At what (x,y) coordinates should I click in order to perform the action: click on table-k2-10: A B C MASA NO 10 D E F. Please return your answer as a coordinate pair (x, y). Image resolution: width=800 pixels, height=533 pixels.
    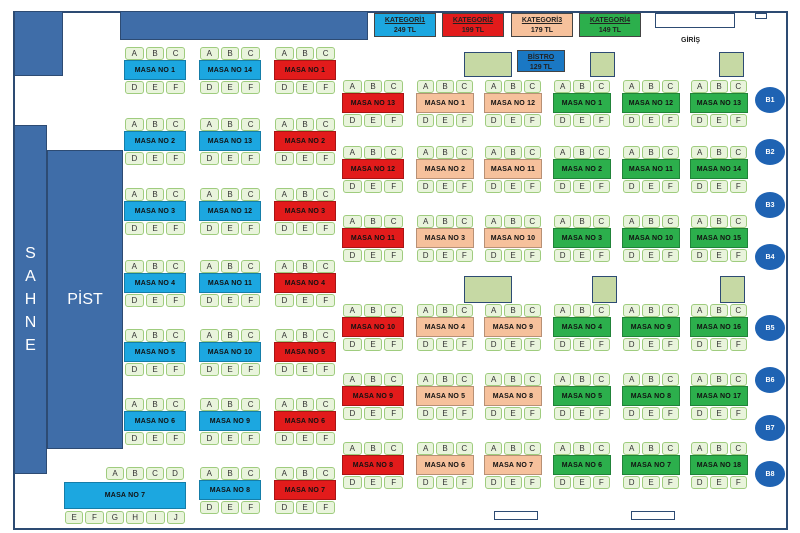
    Looking at the image, I should click on (373, 327).